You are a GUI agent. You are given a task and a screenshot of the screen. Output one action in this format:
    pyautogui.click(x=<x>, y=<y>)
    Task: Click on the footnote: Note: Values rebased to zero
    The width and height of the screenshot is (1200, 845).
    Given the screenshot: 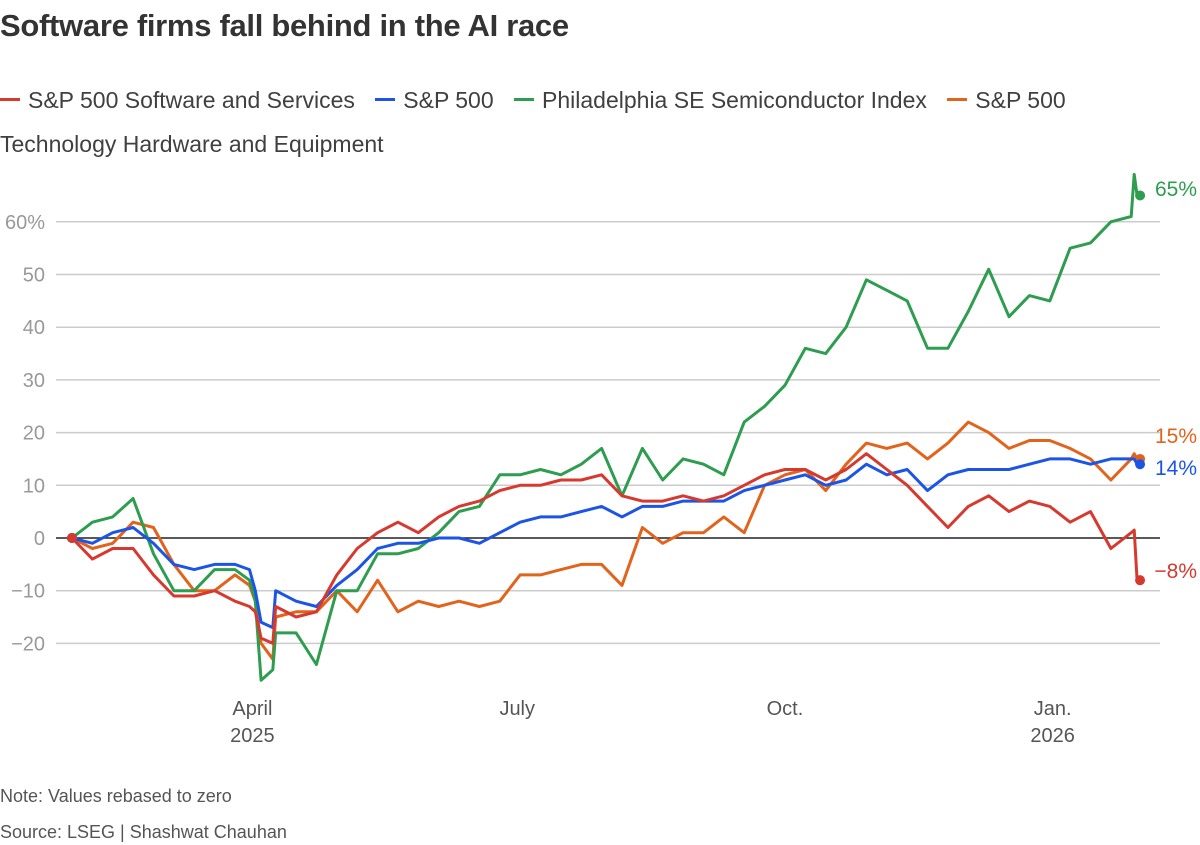 What is the action you would take?
    pyautogui.click(x=116, y=796)
    